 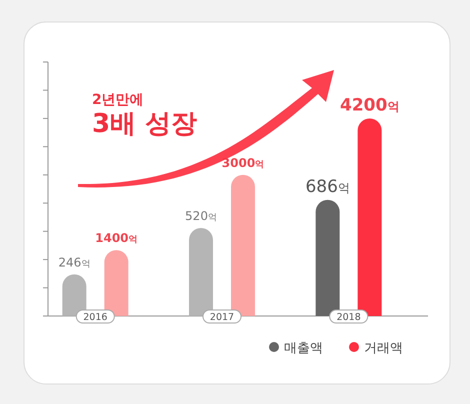 I want to click on legend-label: 거래액, so click(x=383, y=348).